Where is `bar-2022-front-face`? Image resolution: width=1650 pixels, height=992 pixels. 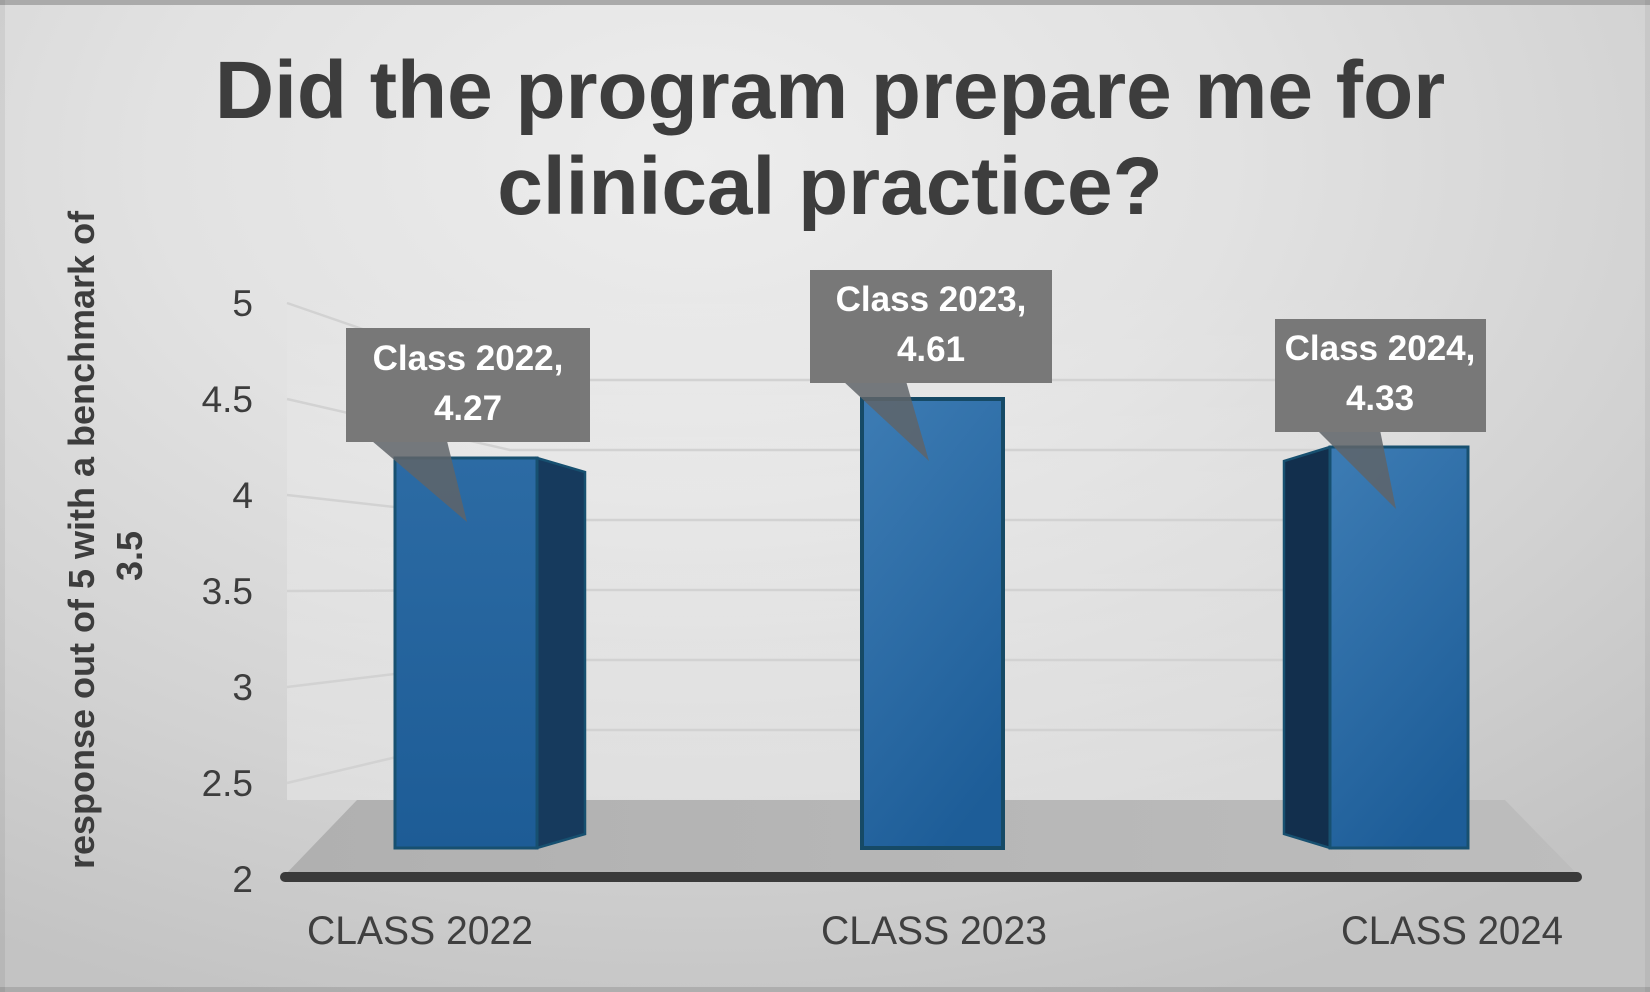 bar-2022-front-face is located at coordinates (466, 653).